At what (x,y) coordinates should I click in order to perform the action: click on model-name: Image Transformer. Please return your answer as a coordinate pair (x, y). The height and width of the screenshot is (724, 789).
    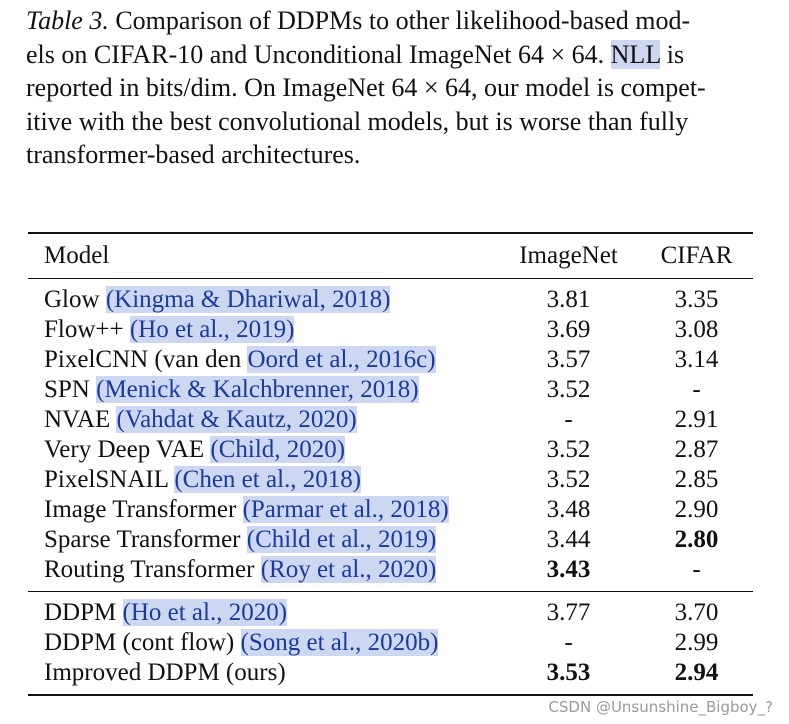
    Looking at the image, I should click on (140, 509).